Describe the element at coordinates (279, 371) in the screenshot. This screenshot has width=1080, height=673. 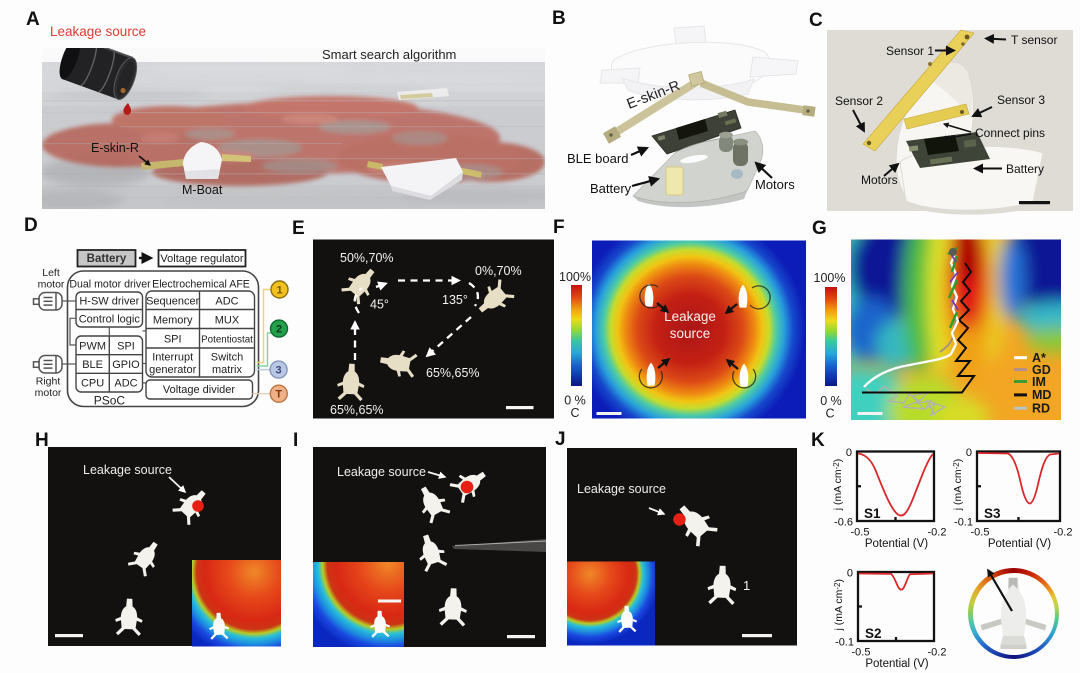
I see `svg-text: 3` at that location.